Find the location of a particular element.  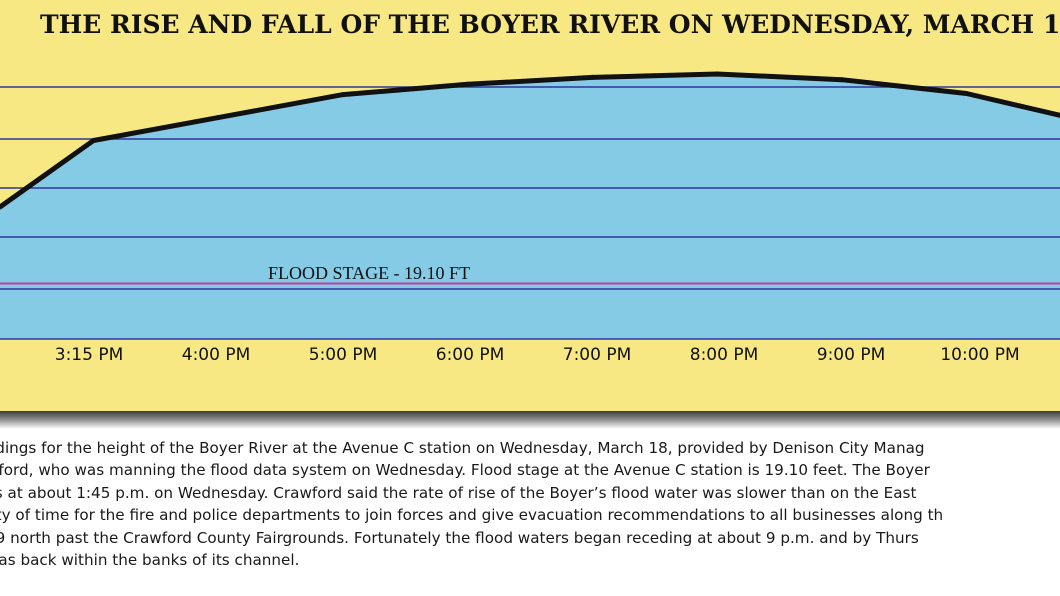

x-tick-label: 7:00 PM is located at coordinates (597, 355).